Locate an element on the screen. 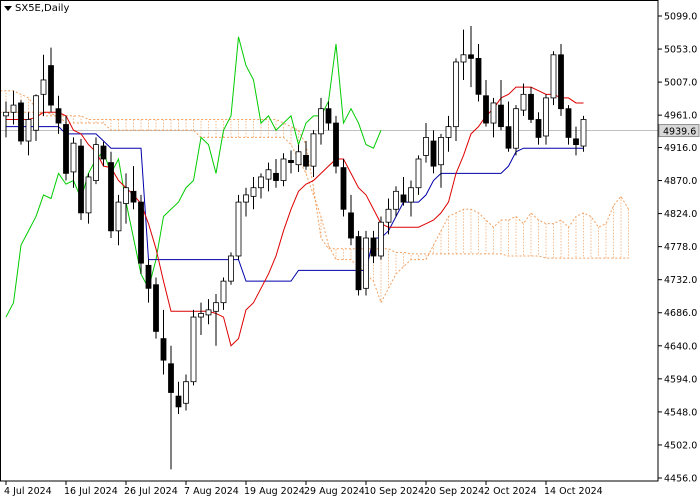  y-tick-label: 4778.0 is located at coordinates (680, 247).